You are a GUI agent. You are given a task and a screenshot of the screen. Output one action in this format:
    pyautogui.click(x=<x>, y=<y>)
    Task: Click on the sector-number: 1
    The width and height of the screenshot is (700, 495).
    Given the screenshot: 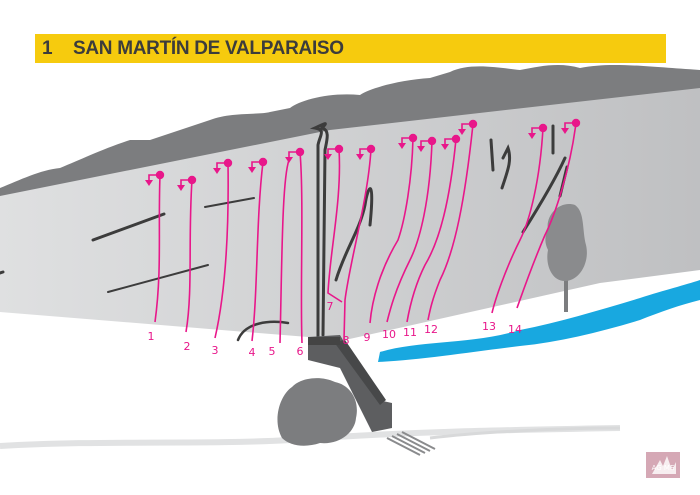 What is the action you would take?
    pyautogui.click(x=47, y=48)
    